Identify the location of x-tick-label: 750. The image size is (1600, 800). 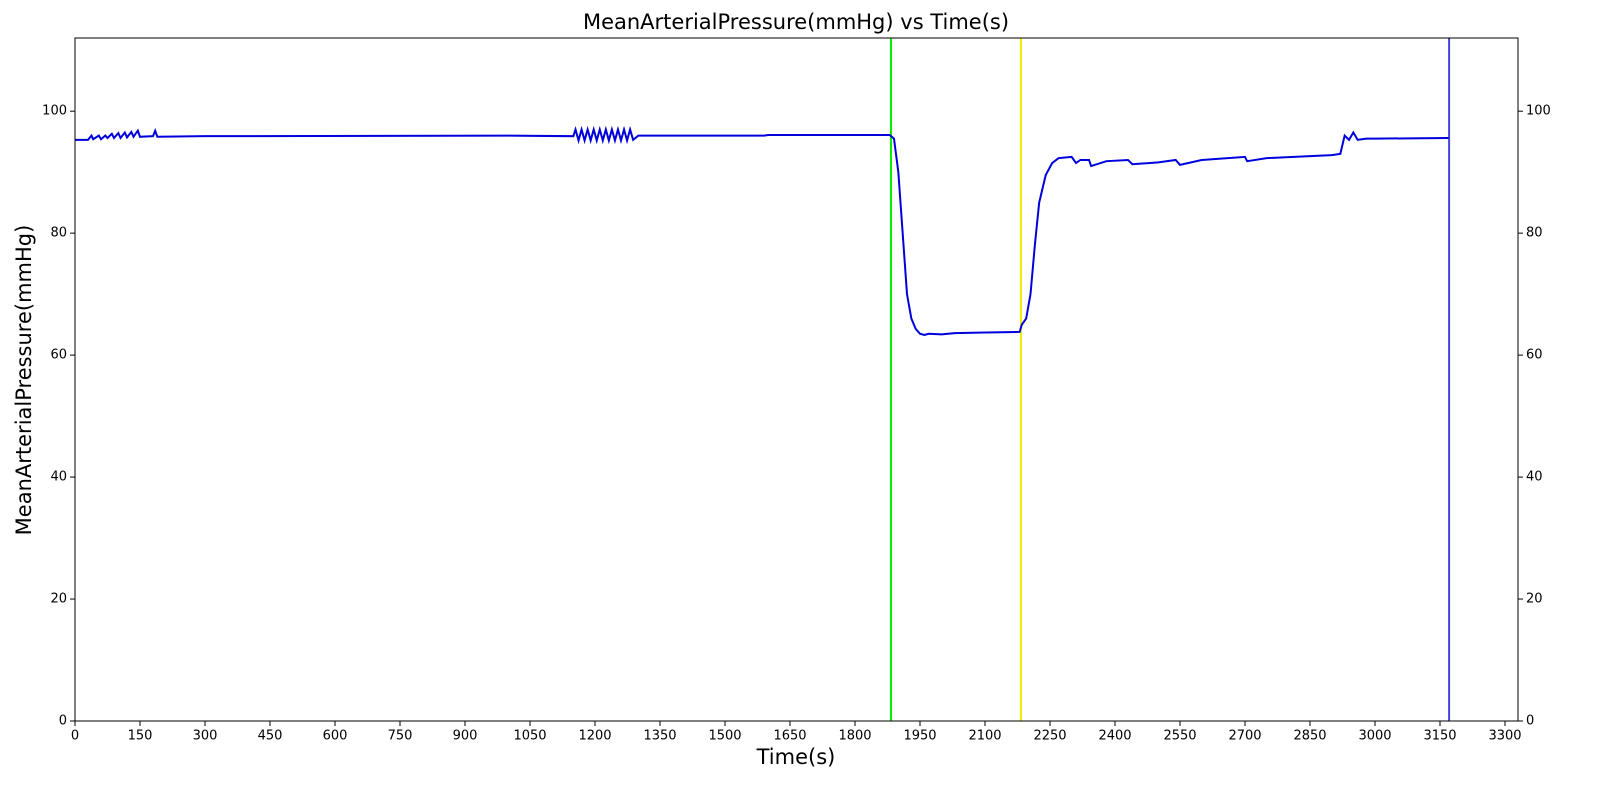
(400, 736).